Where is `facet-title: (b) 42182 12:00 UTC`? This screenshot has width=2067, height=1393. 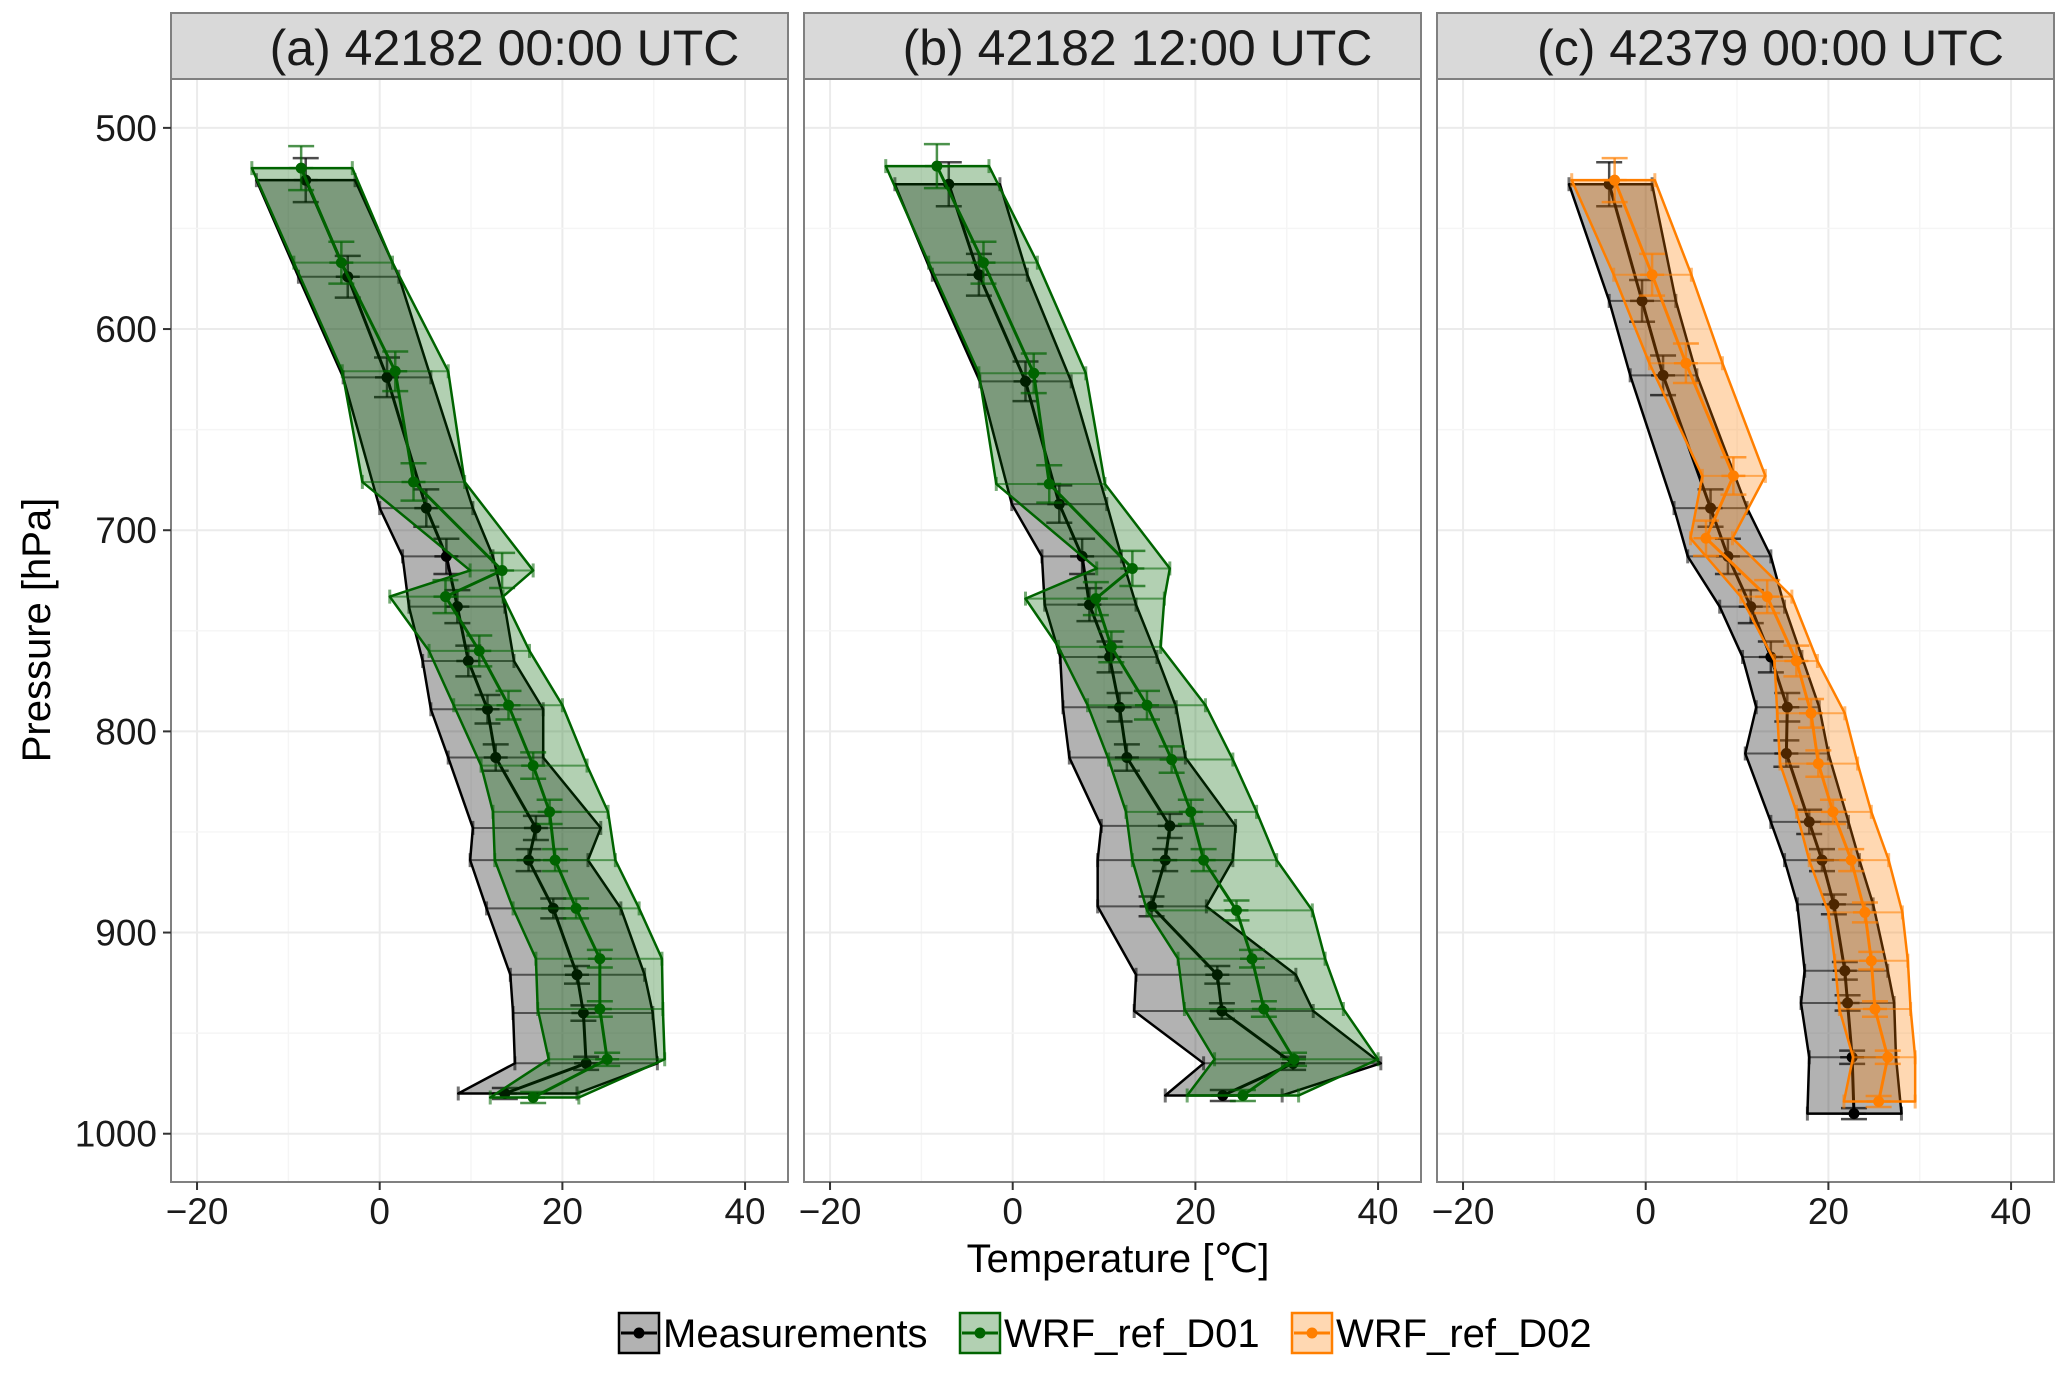 facet-title: (b) 42182 12:00 UTC is located at coordinates (1138, 48).